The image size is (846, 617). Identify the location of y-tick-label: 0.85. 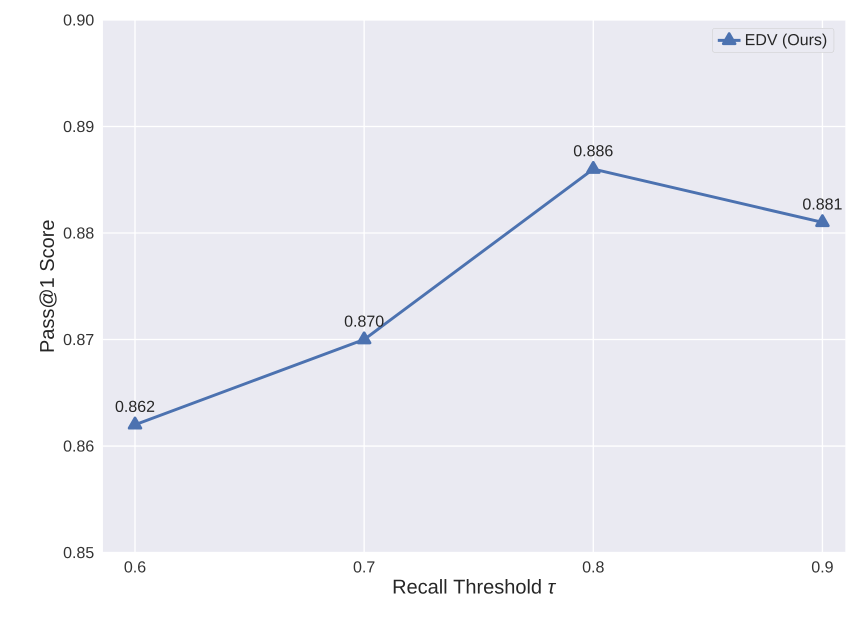
(79, 552).